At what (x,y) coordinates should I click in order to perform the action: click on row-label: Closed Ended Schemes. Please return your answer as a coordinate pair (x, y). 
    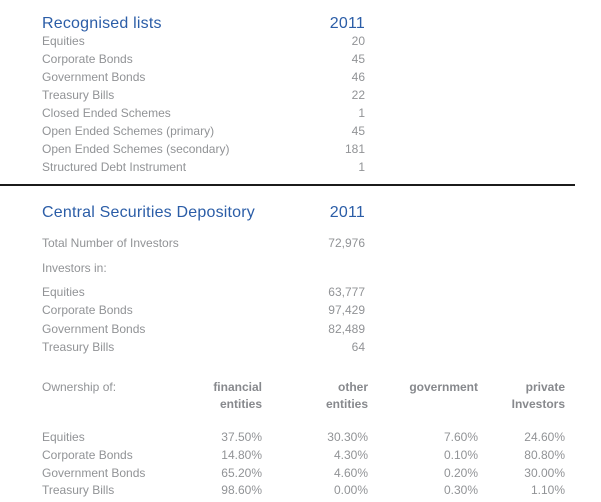
    Looking at the image, I should click on (106, 113).